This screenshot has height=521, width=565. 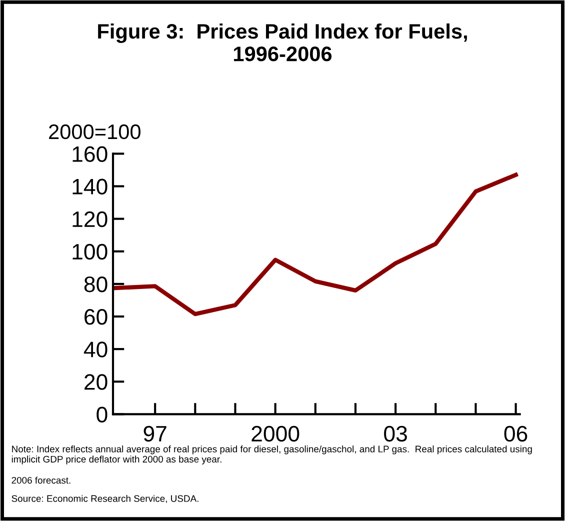 What do you see at coordinates (90, 154) in the screenshot?
I see `y-tick-label: 160` at bounding box center [90, 154].